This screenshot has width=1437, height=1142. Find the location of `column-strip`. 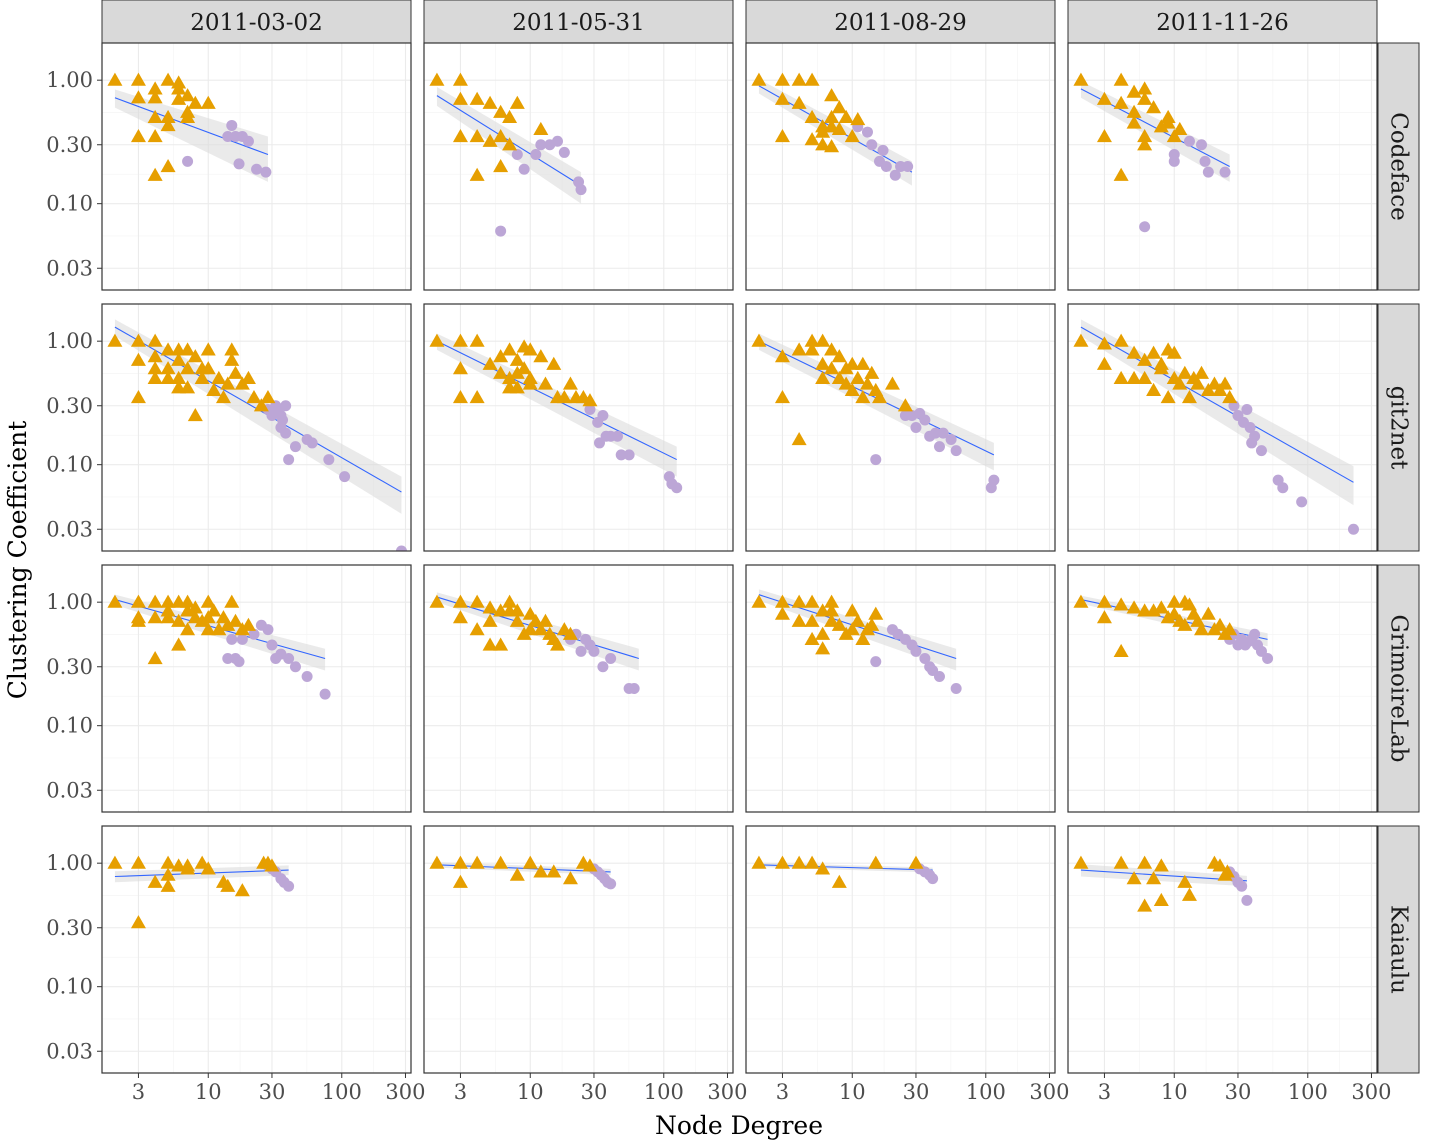

column-strip is located at coordinates (256, 22).